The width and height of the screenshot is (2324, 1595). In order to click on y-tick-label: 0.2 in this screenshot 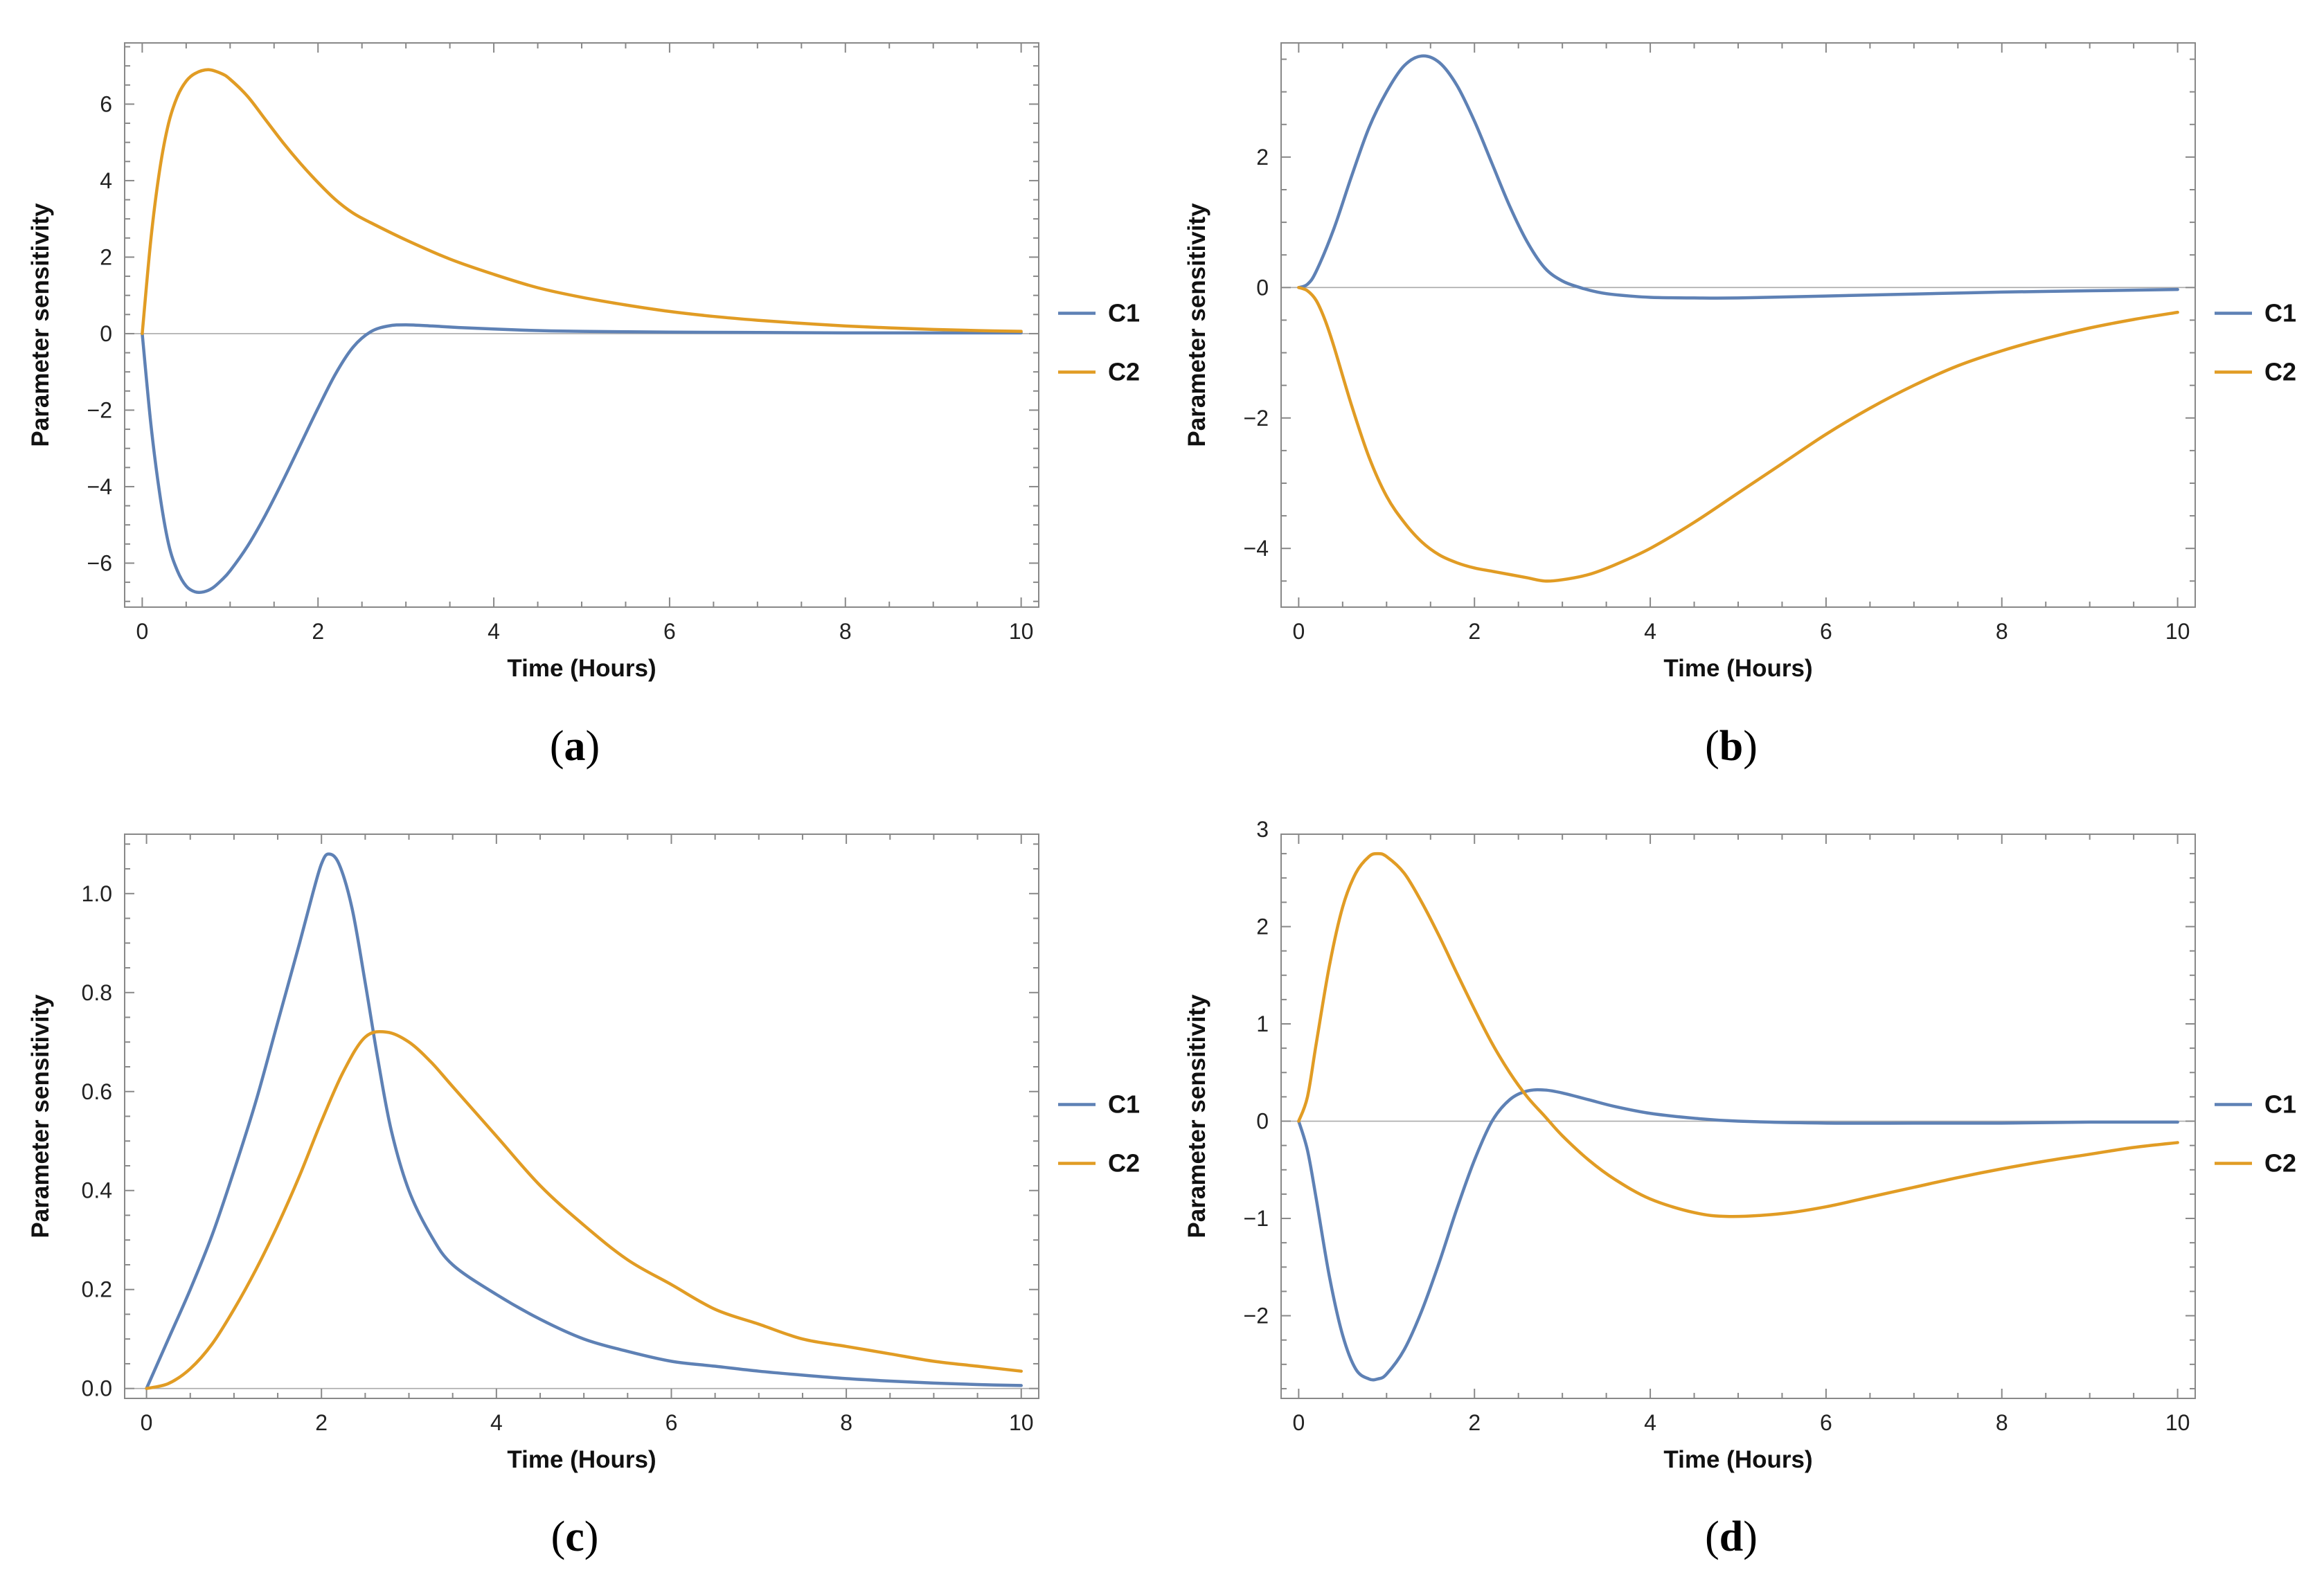, I will do `click(97, 1289)`.